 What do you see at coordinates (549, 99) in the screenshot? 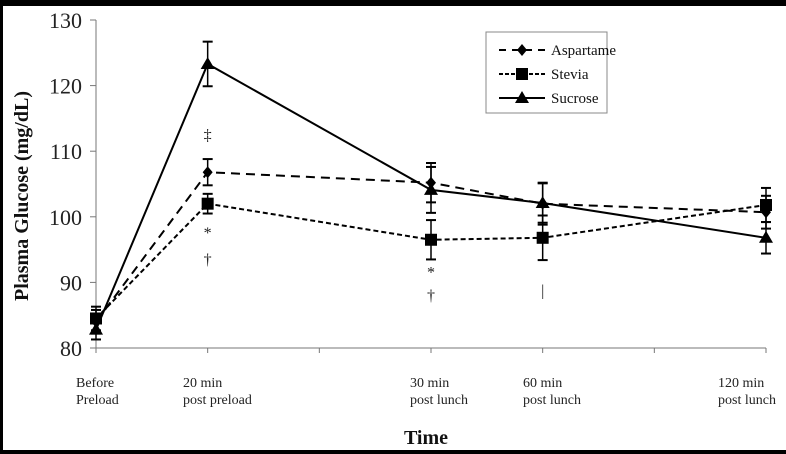
I see `legend-item-sucrose: Sucrose` at bounding box center [549, 99].